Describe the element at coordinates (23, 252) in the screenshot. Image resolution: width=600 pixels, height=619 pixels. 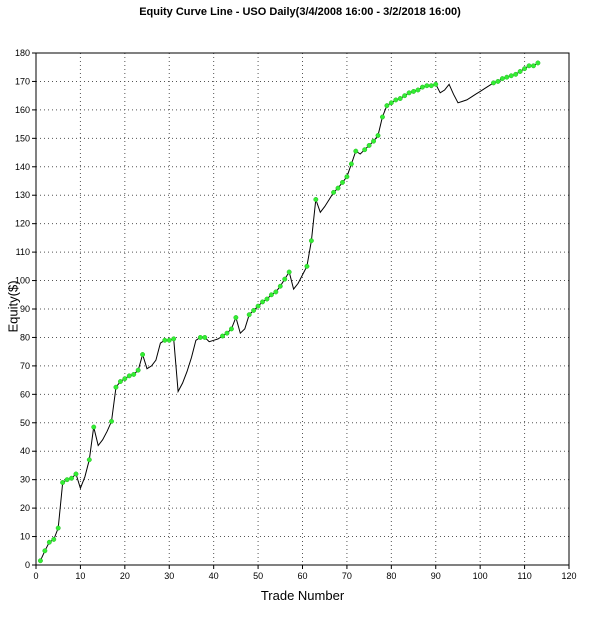
I see `y-tick-label-110: 110` at that location.